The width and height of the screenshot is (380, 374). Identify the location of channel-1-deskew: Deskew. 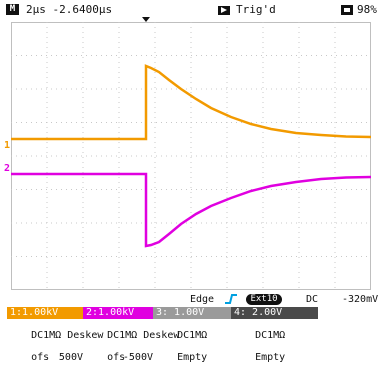
(85, 335).